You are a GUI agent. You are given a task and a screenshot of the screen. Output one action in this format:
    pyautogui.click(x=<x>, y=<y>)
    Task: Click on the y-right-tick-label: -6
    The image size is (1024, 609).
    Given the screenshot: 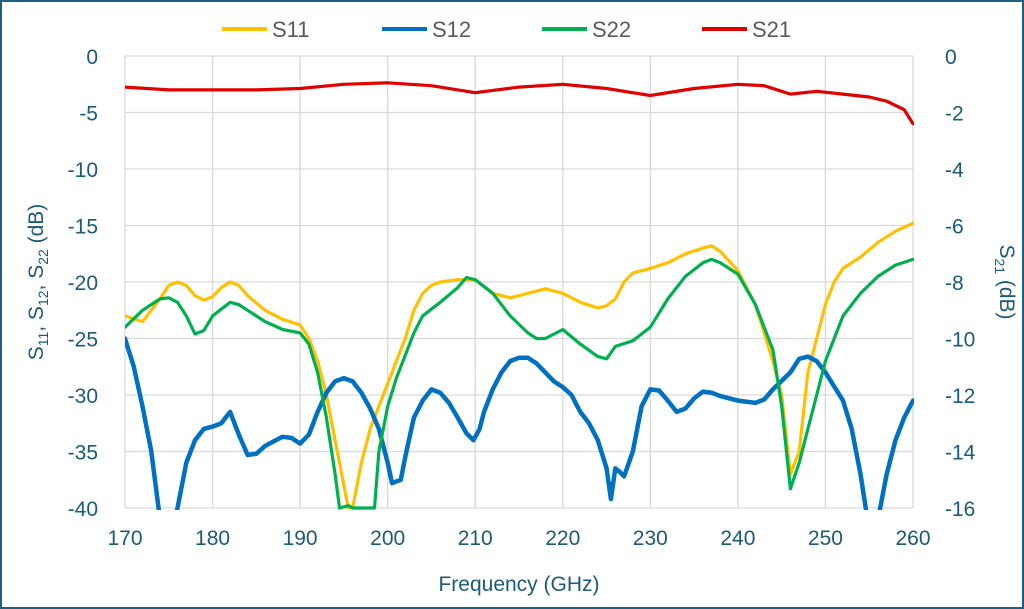 What is the action you would take?
    pyautogui.click(x=954, y=227)
    